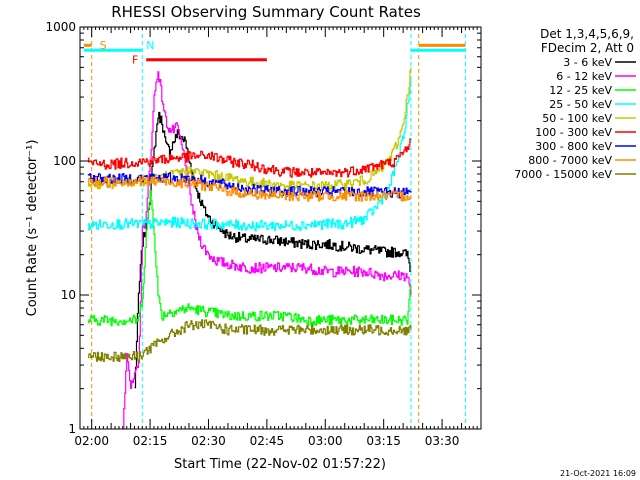 The height and width of the screenshot is (480, 640). Describe the element at coordinates (580, 90) in the screenshot. I see `legend-label-2: 12 - 25 keV` at that location.